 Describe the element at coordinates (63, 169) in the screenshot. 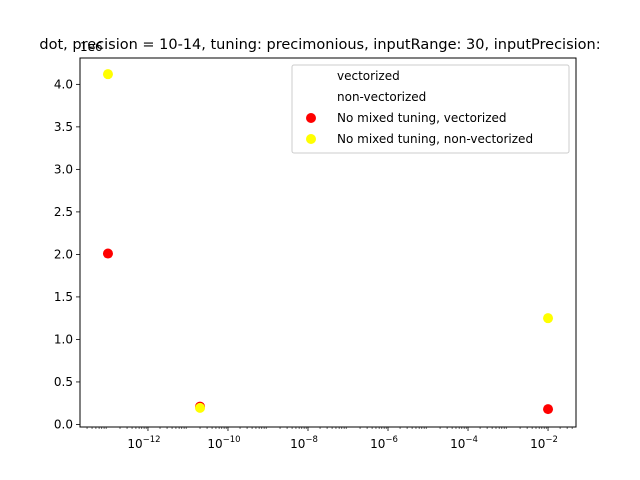

I see `y-tick-label: 3.0` at that location.